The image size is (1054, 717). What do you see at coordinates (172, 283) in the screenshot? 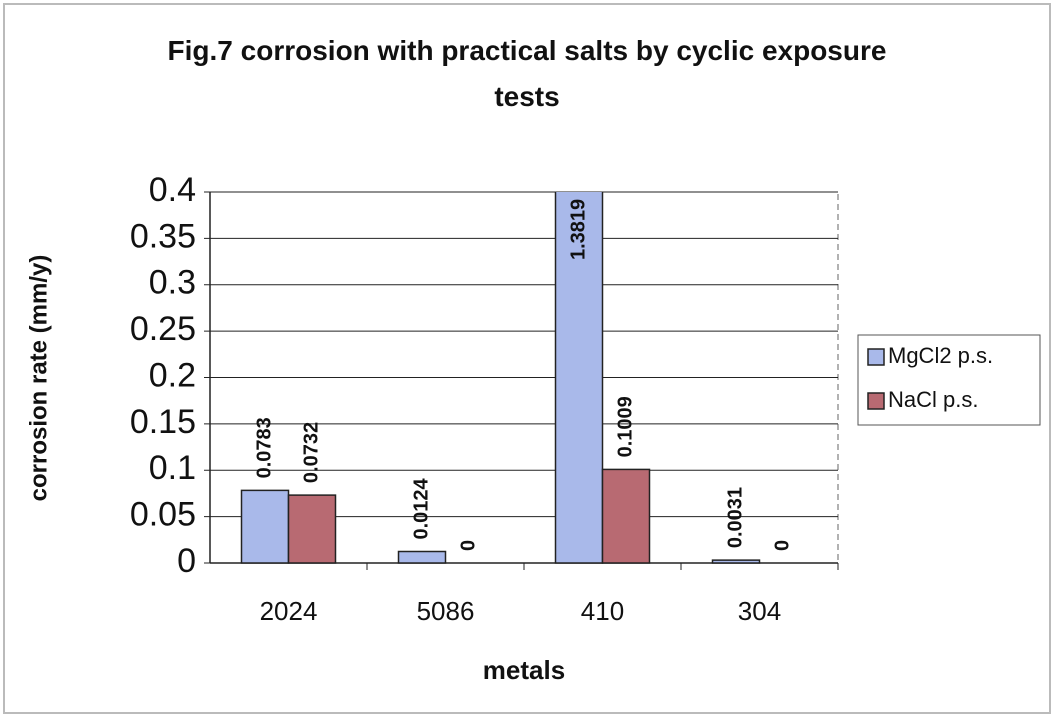
I see `y-tick-label: 0.3` at bounding box center [172, 283].